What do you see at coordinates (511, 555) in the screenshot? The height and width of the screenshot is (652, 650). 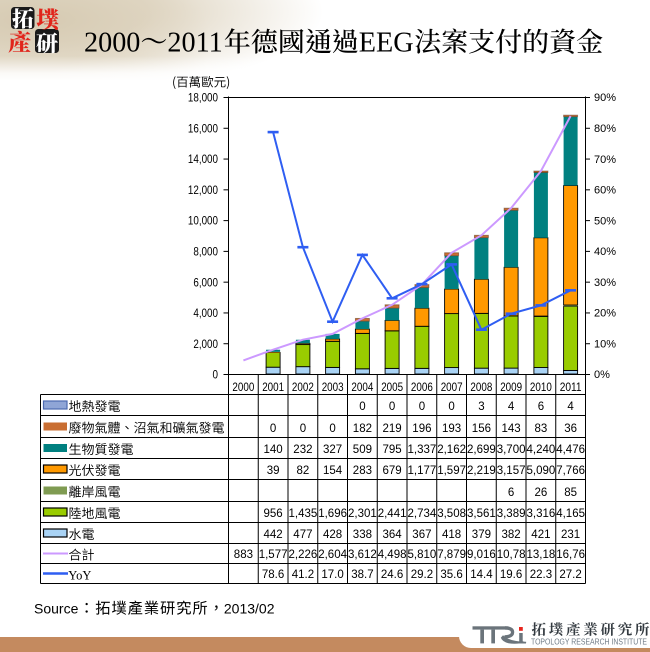 I see `svg-text: 10,78` at bounding box center [511, 555].